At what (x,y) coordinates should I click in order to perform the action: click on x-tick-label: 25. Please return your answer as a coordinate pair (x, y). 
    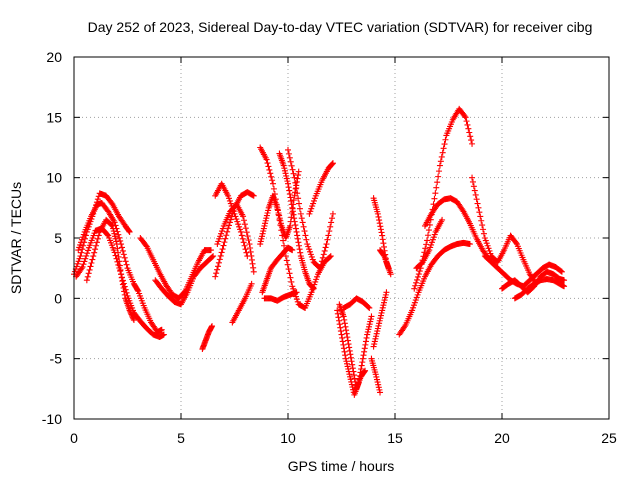
    Looking at the image, I should click on (609, 438).